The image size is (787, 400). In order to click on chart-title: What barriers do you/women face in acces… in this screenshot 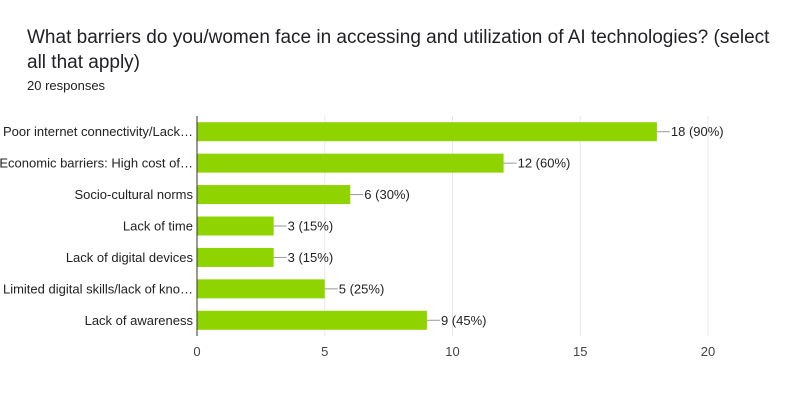, I will do `click(398, 50)`.